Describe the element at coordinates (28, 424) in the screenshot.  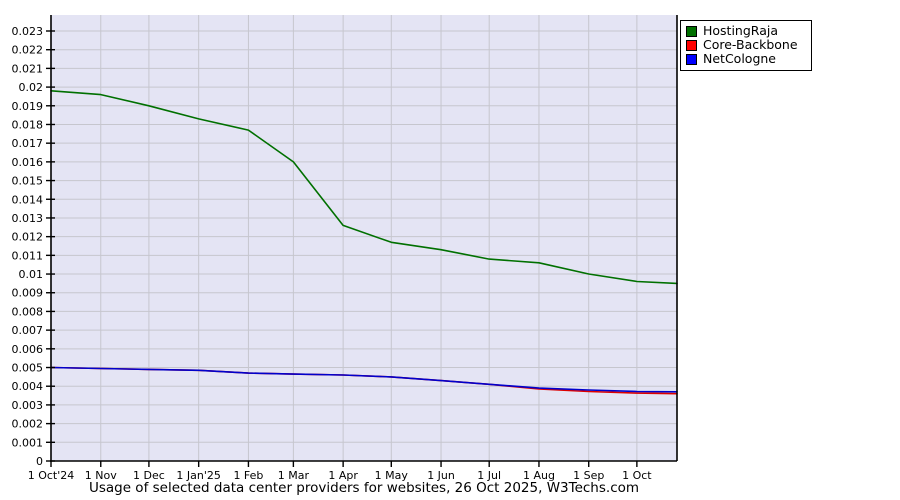
I see `svg-text: 0.002` at that location.